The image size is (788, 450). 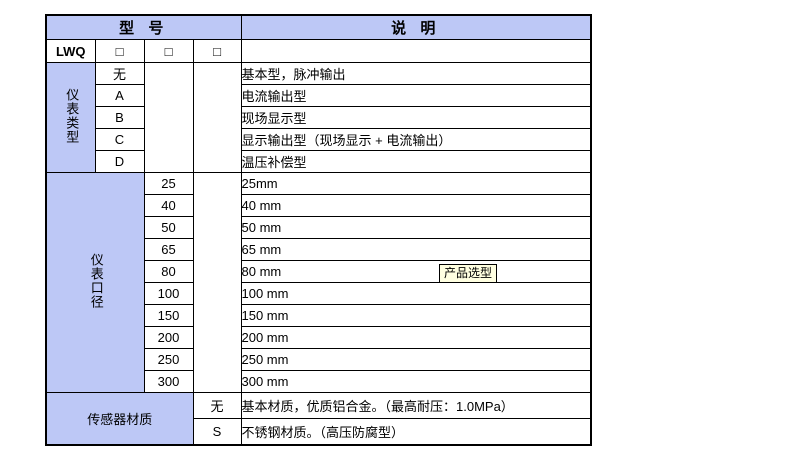 I want to click on type-code-cell: B, so click(x=119, y=117).